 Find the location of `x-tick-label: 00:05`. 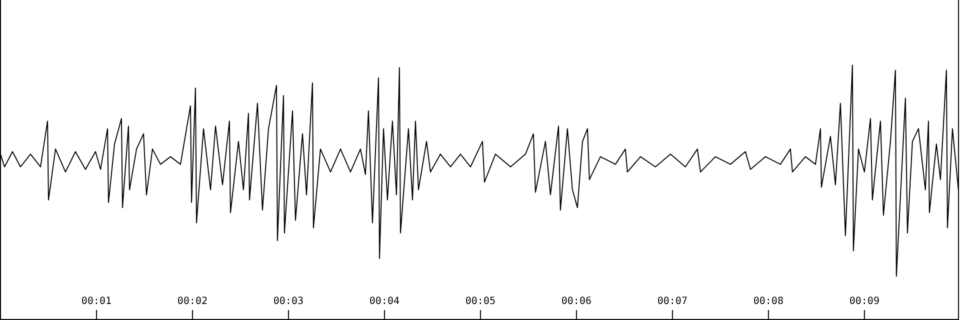

x-tick-label: 00:05 is located at coordinates (480, 301).